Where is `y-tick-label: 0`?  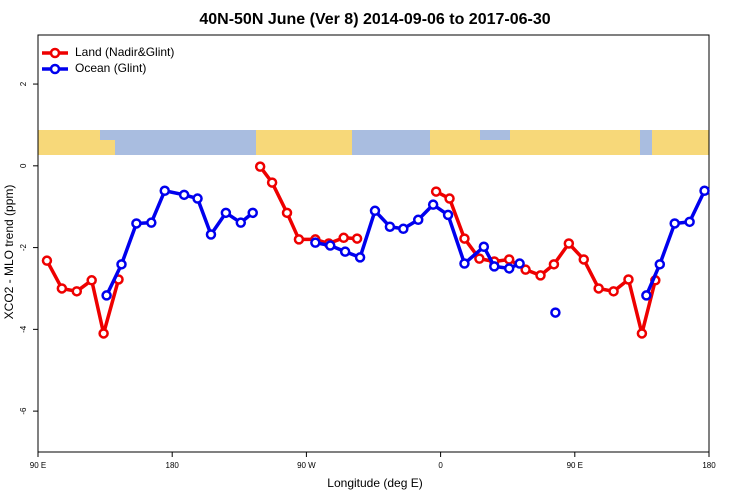
y-tick-label: 0 is located at coordinates (23, 165).